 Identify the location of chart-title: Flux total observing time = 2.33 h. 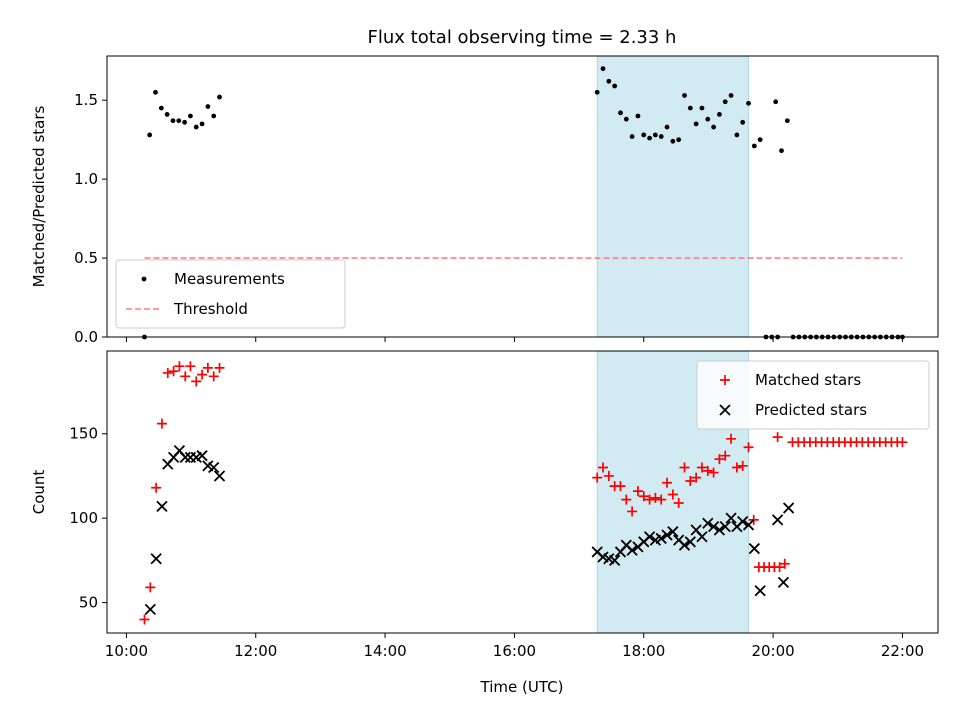
(522, 37).